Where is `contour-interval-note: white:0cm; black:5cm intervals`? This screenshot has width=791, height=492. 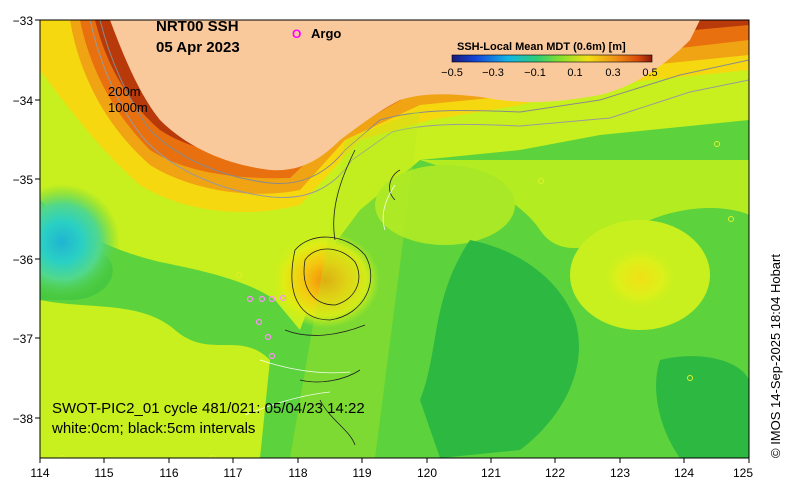 contour-interval-note: white:0cm; black:5cm intervals is located at coordinates (153, 428).